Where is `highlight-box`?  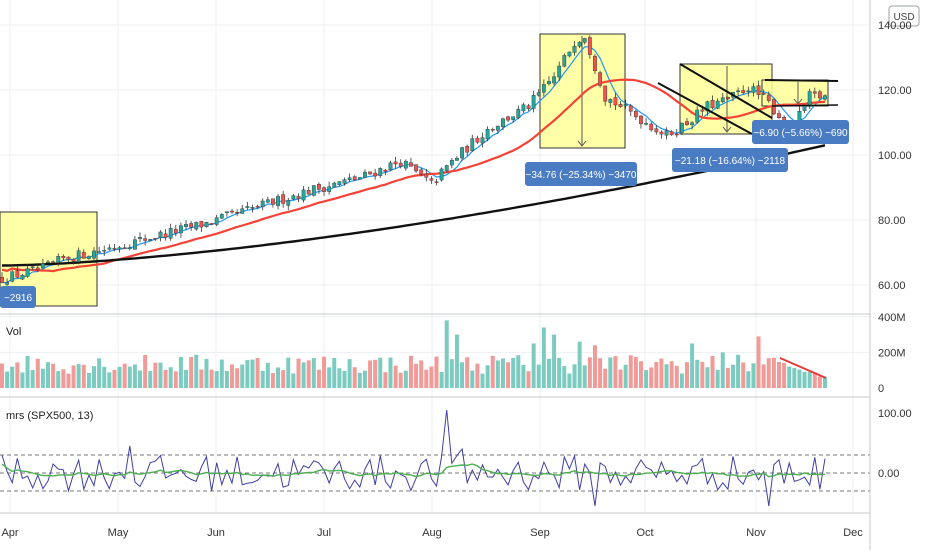 highlight-box is located at coordinates (49, 259).